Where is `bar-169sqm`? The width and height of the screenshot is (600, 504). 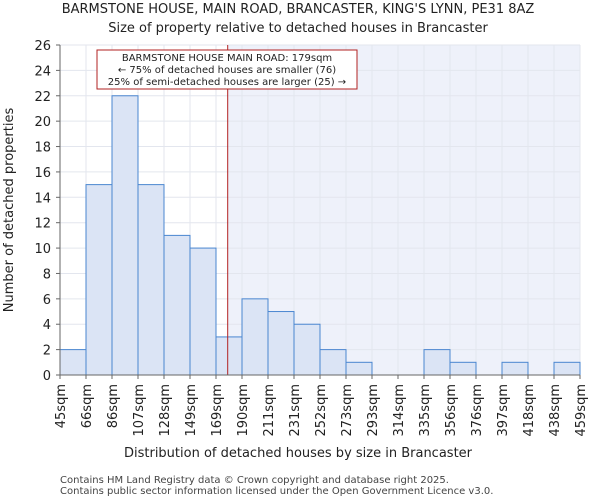
bar-169sqm is located at coordinates (229, 356).